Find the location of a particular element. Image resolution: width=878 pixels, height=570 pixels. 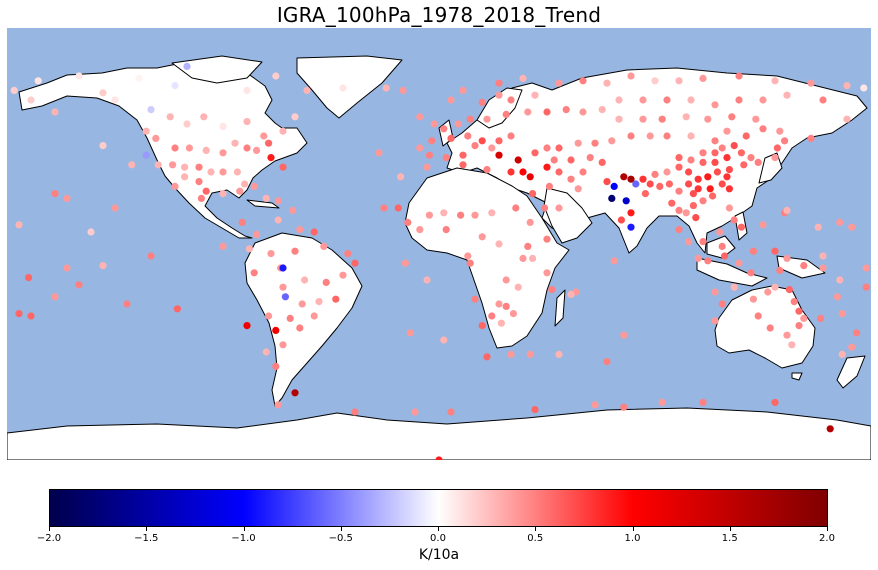

colorbar-tick-label: −1.5 is located at coordinates (146, 538).